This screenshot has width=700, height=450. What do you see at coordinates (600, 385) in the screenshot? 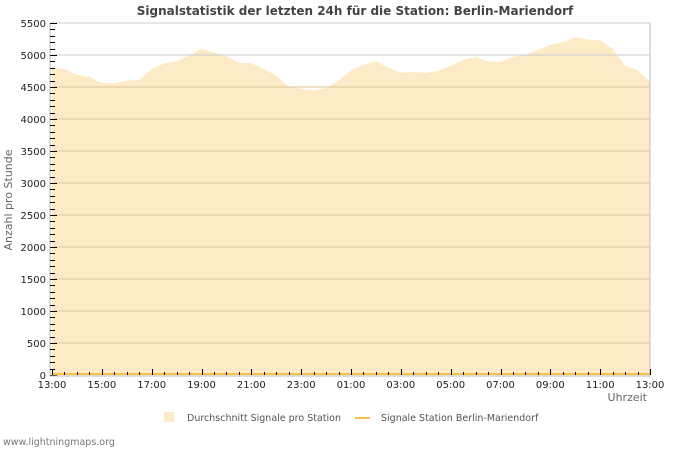
I see `x-tick-label: 11:00` at bounding box center [600, 385].